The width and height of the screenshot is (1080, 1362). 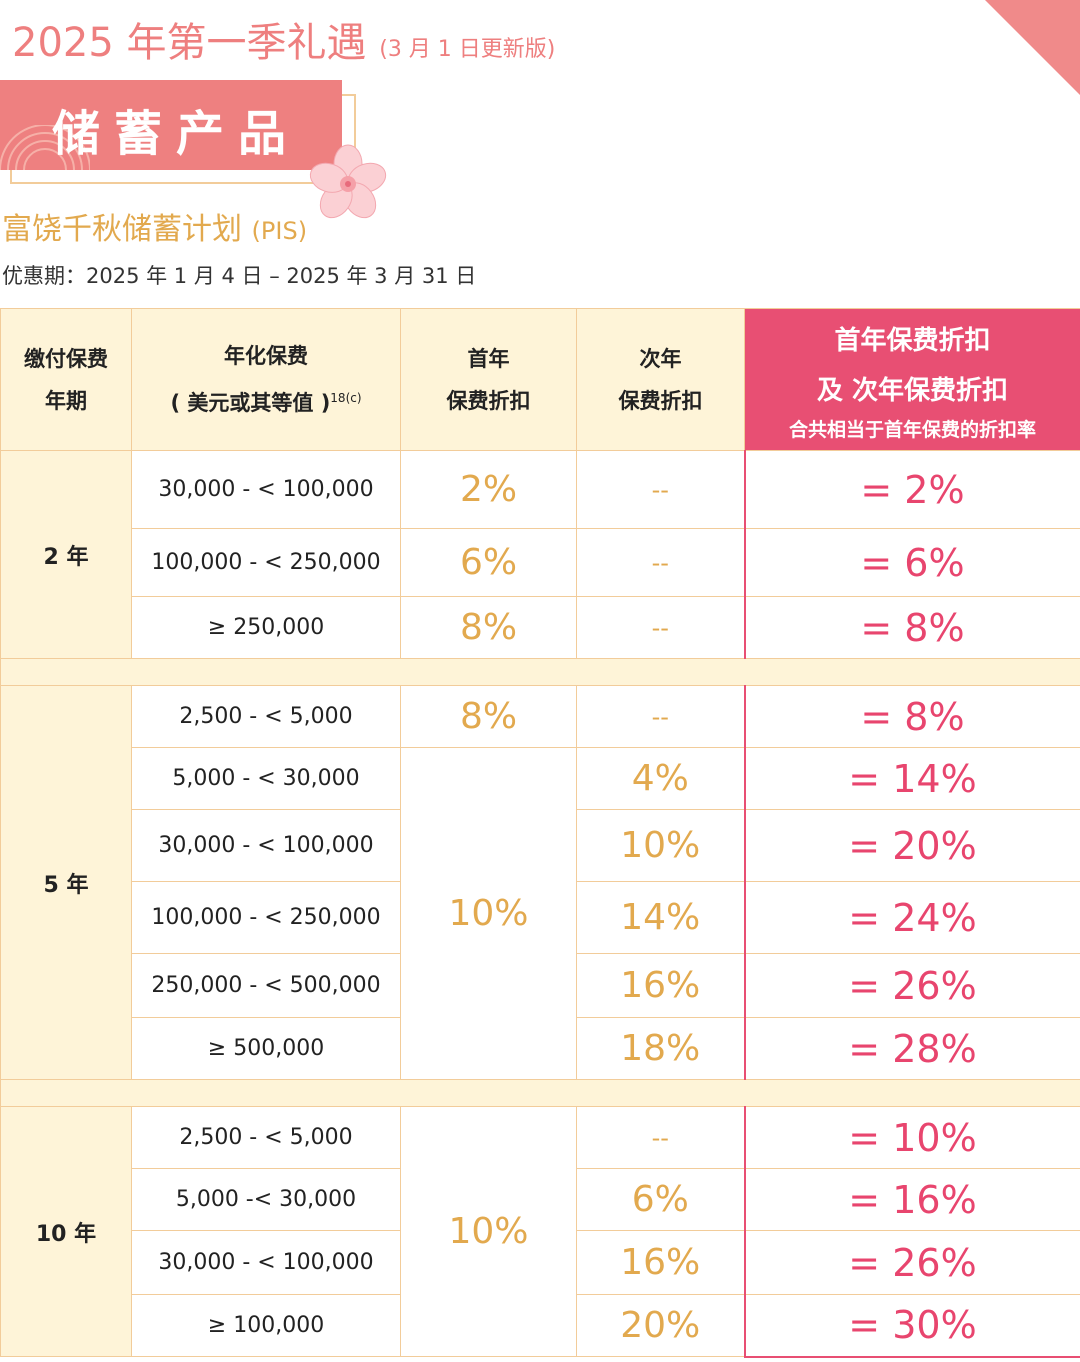 I want to click on combined-discount: = 24%, so click(x=911, y=917).